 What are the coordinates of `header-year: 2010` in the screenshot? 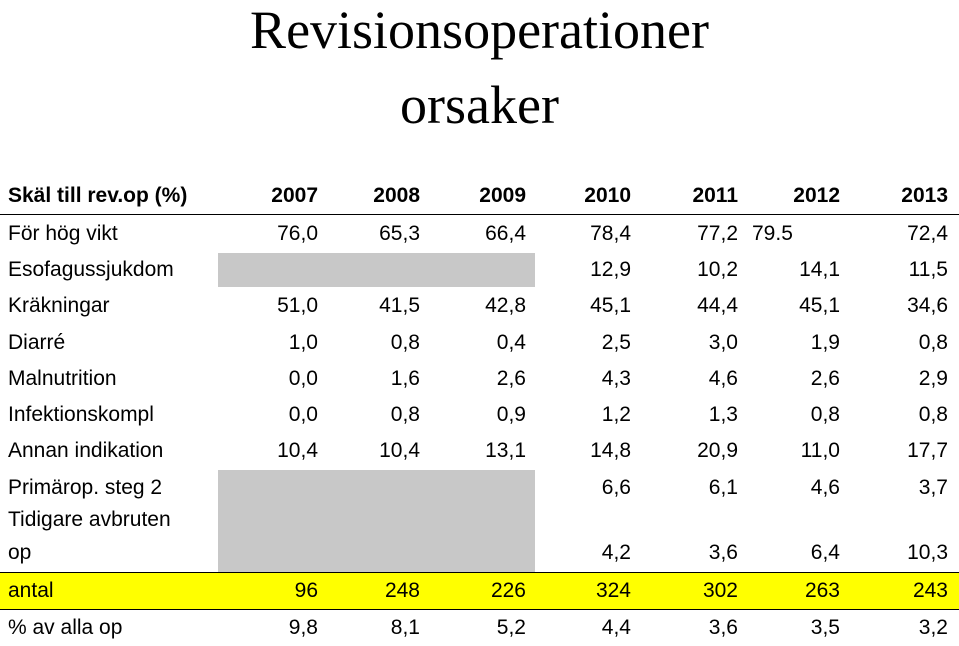 It's located at (607, 195).